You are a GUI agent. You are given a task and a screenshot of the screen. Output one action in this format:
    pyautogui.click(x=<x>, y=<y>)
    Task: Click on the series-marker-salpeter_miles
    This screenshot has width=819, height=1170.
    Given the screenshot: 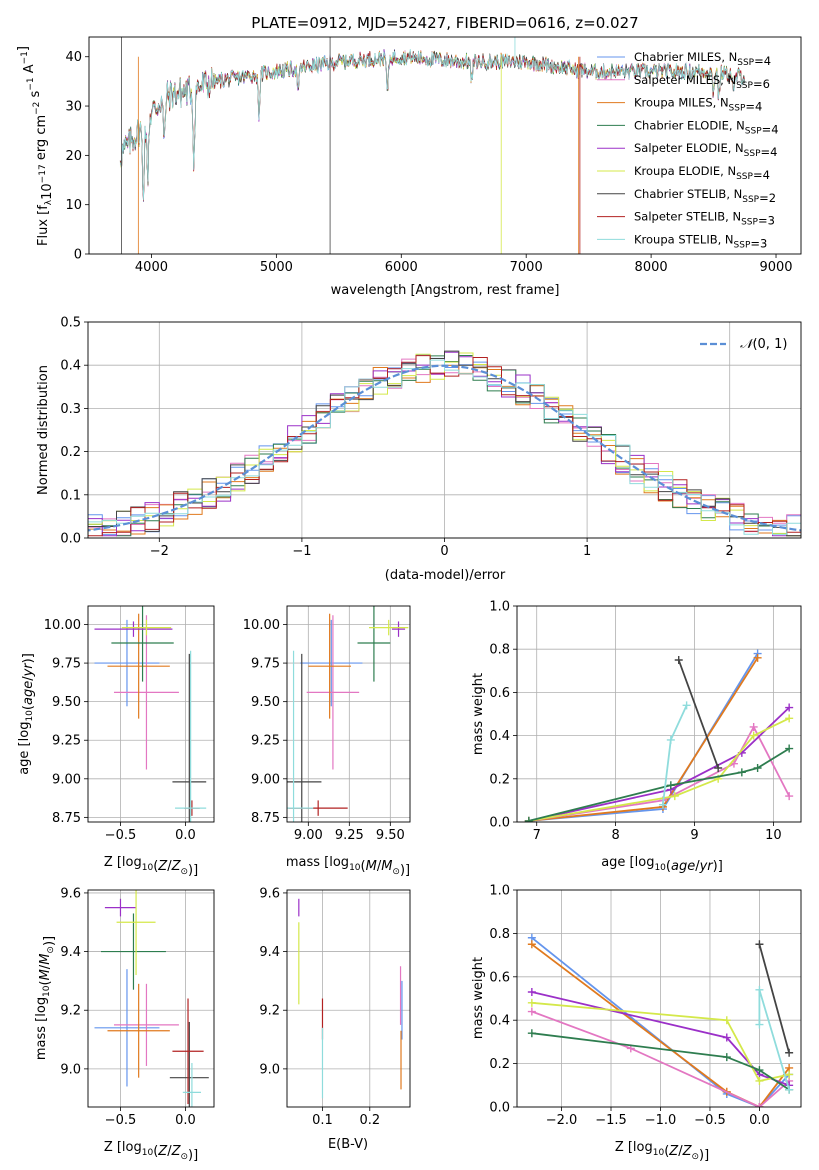 What is the action you would take?
    pyautogui.click(x=531, y=1011)
    